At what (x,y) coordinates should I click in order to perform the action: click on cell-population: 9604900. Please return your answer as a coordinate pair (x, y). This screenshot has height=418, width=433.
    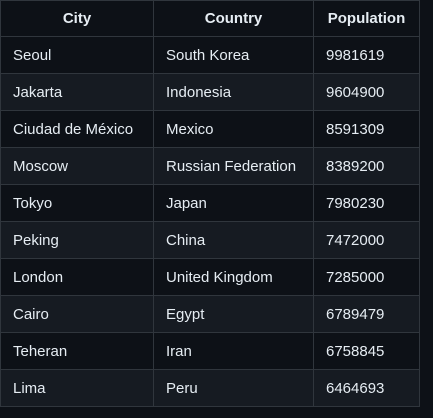
    Looking at the image, I should click on (366, 92).